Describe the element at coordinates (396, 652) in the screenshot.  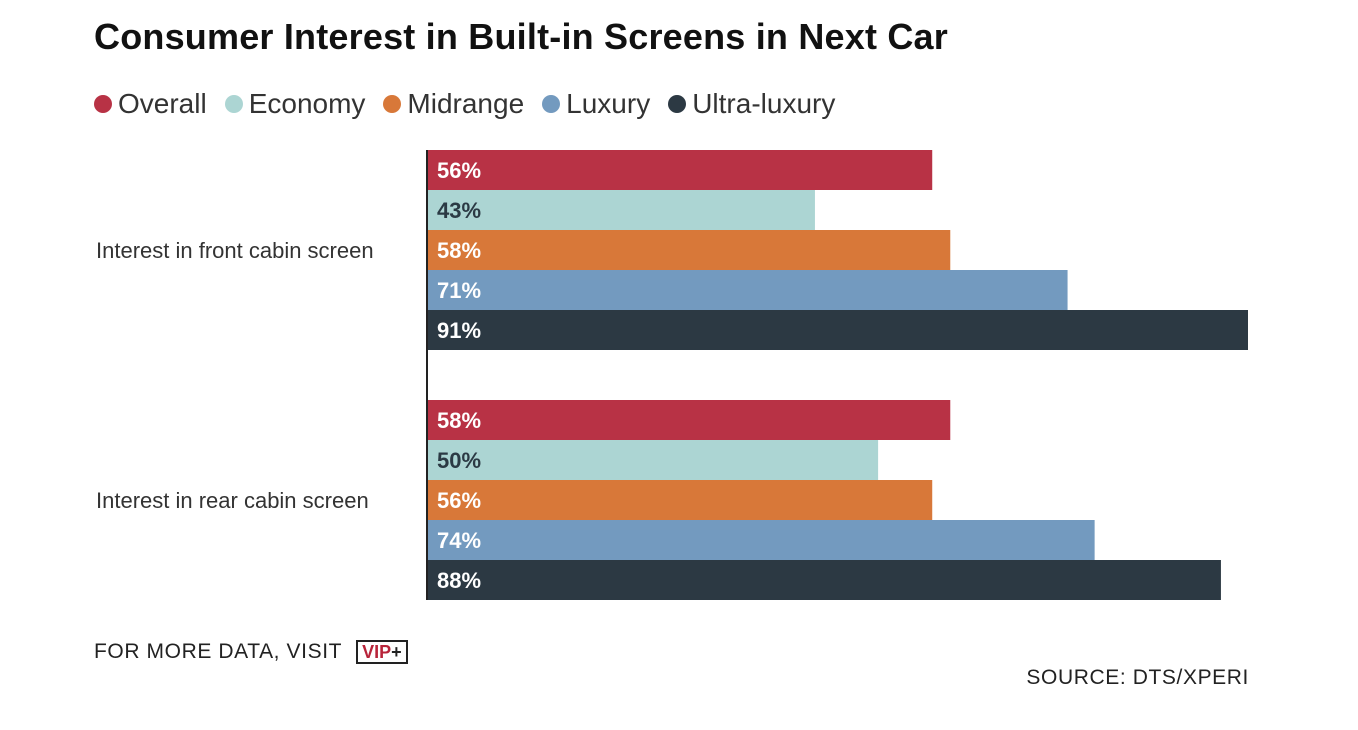
I see `plus-logo-text: +` at that location.